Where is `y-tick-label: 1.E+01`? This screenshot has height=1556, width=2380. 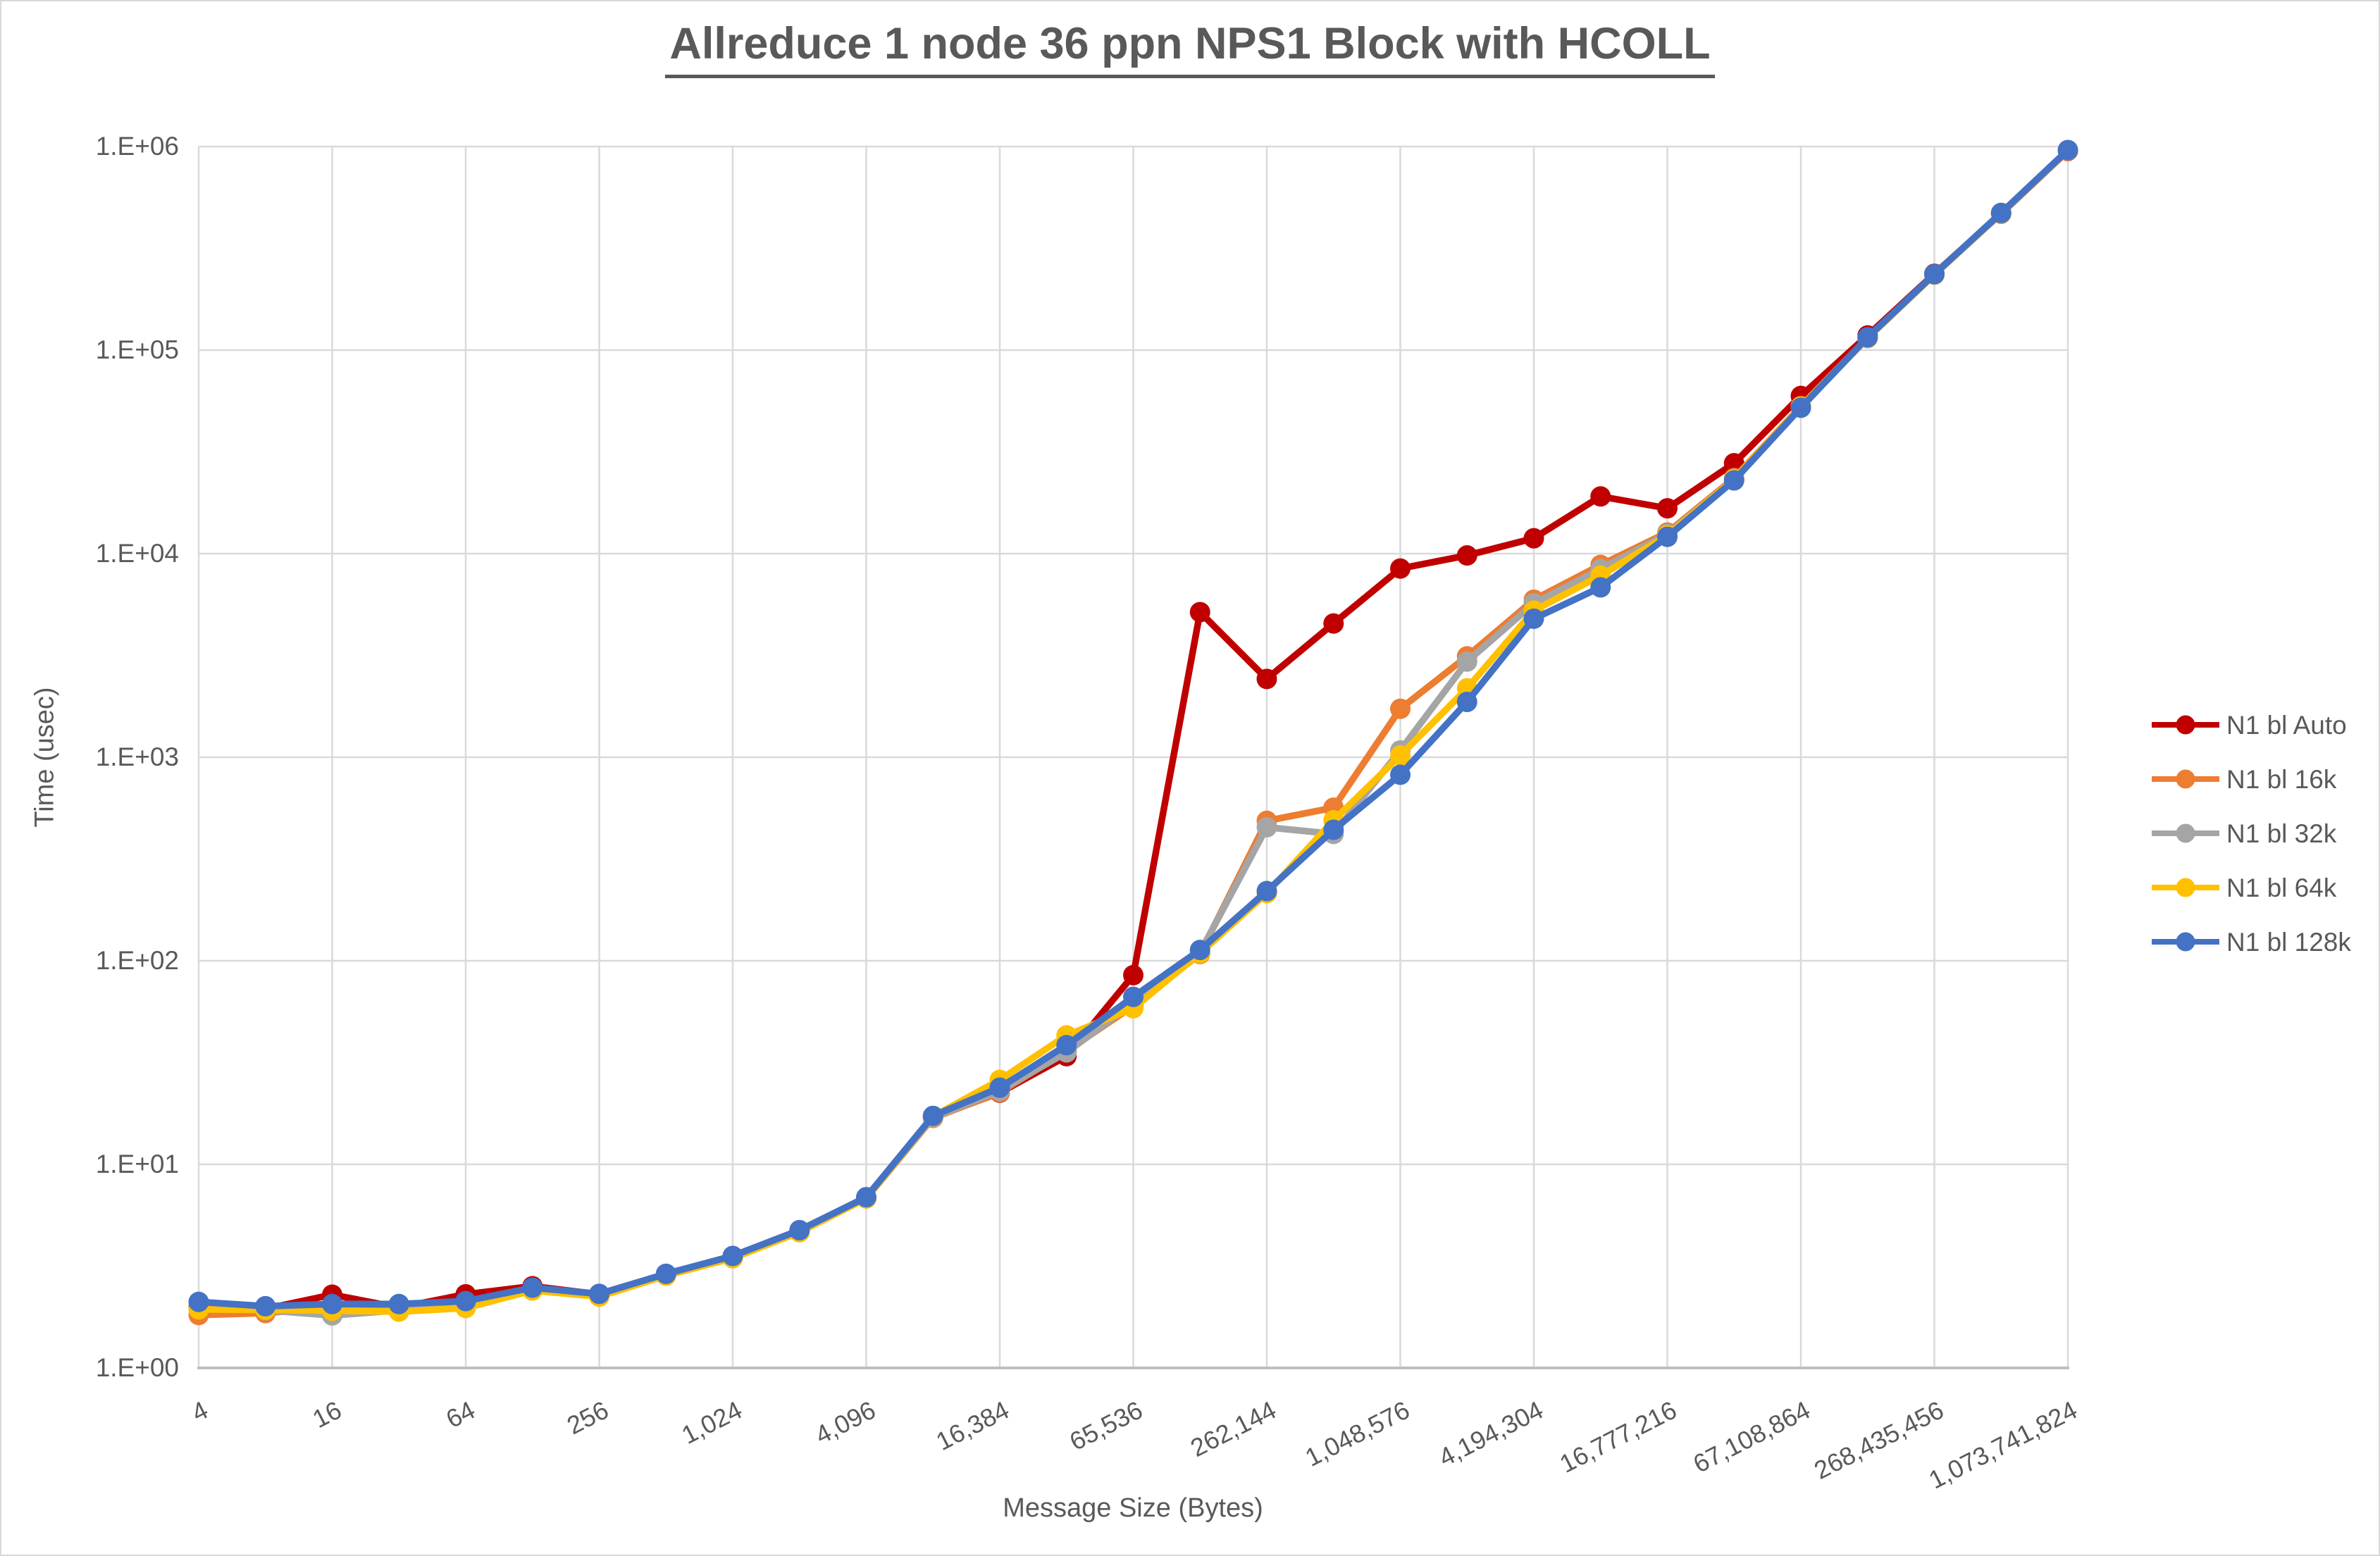
y-tick-label: 1.E+01 is located at coordinates (137, 1164).